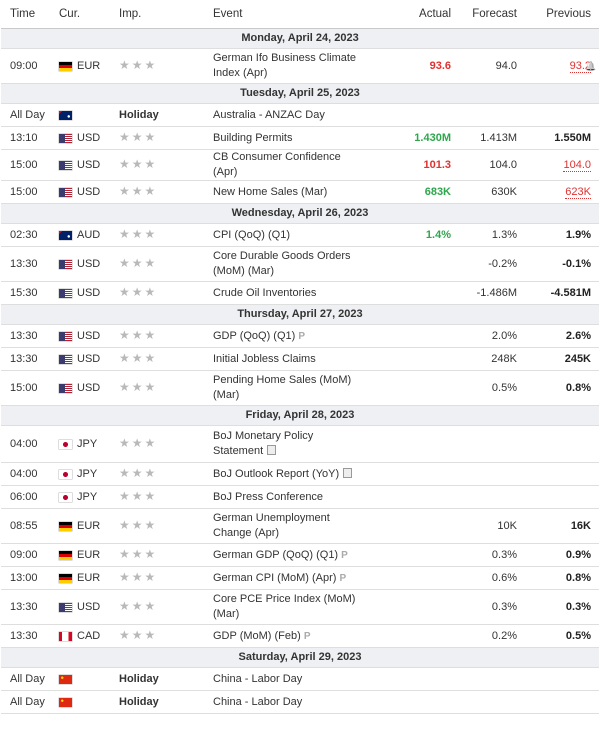  Describe the element at coordinates (502, 263) in the screenshot. I see `forecast-value: -0.2%` at that location.